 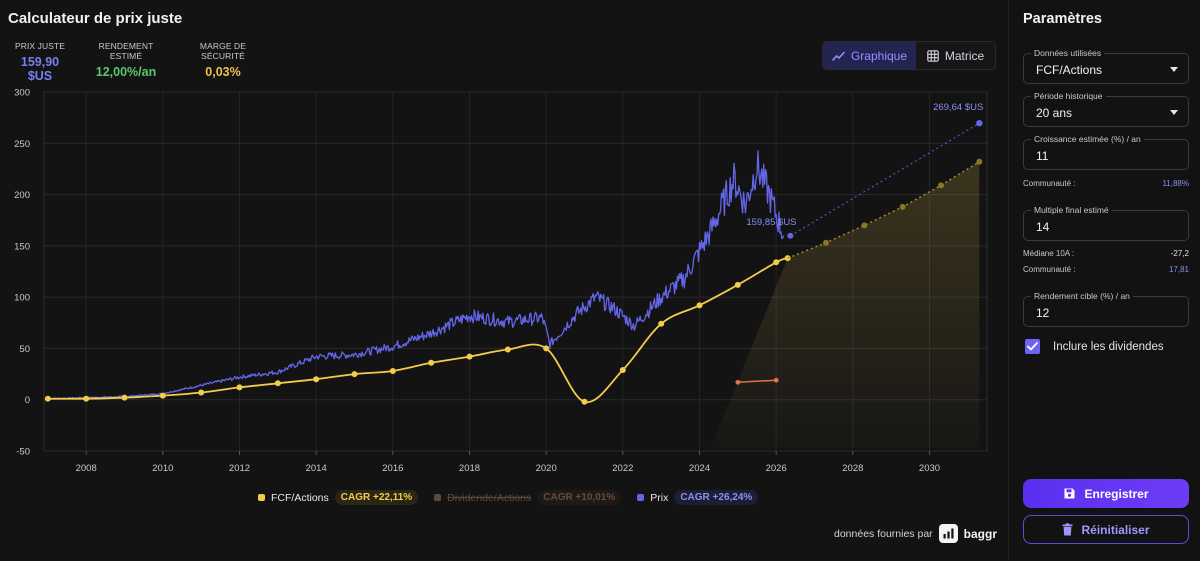 What do you see at coordinates (1106, 529) in the screenshot?
I see `reset-button: Réinitialiser` at bounding box center [1106, 529].